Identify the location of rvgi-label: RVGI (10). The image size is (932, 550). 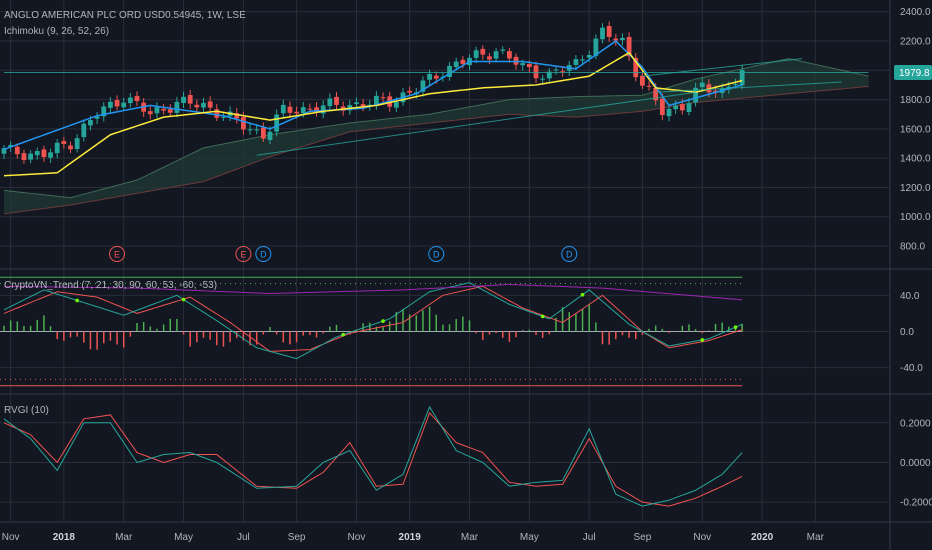
(26, 410).